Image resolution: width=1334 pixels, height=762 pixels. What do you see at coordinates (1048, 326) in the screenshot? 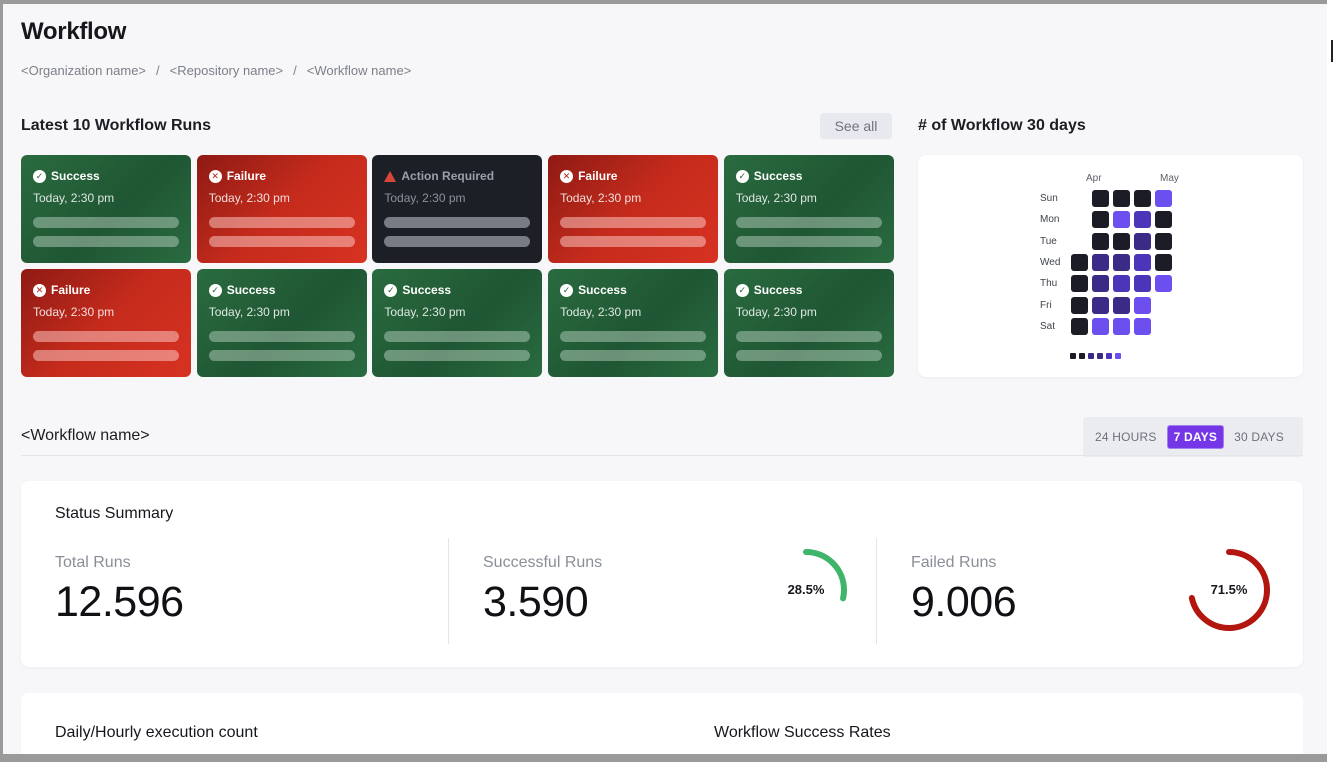
I see `heatmap-day-label: Sat` at bounding box center [1048, 326].